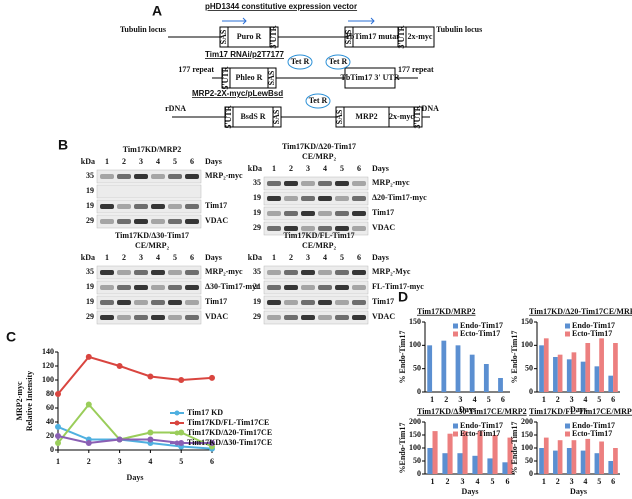 The height and width of the screenshot is (499, 632). Describe the element at coordinates (403, 297) in the screenshot. I see `panel-label: D` at that location.